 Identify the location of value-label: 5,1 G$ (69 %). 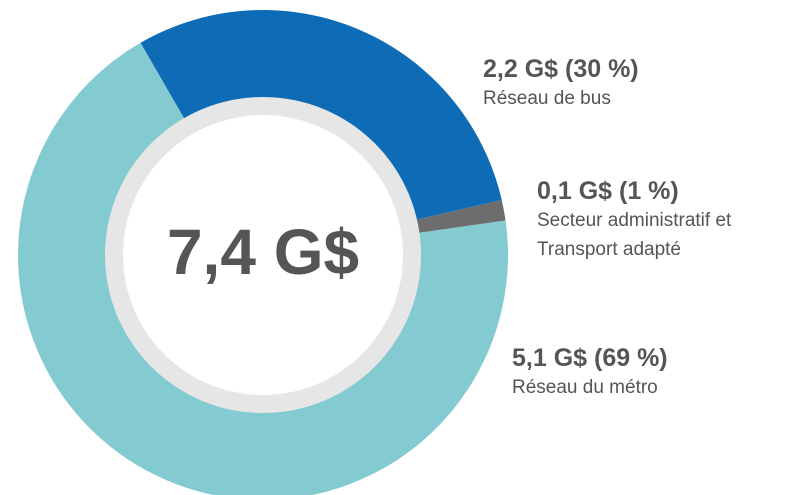
(590, 358).